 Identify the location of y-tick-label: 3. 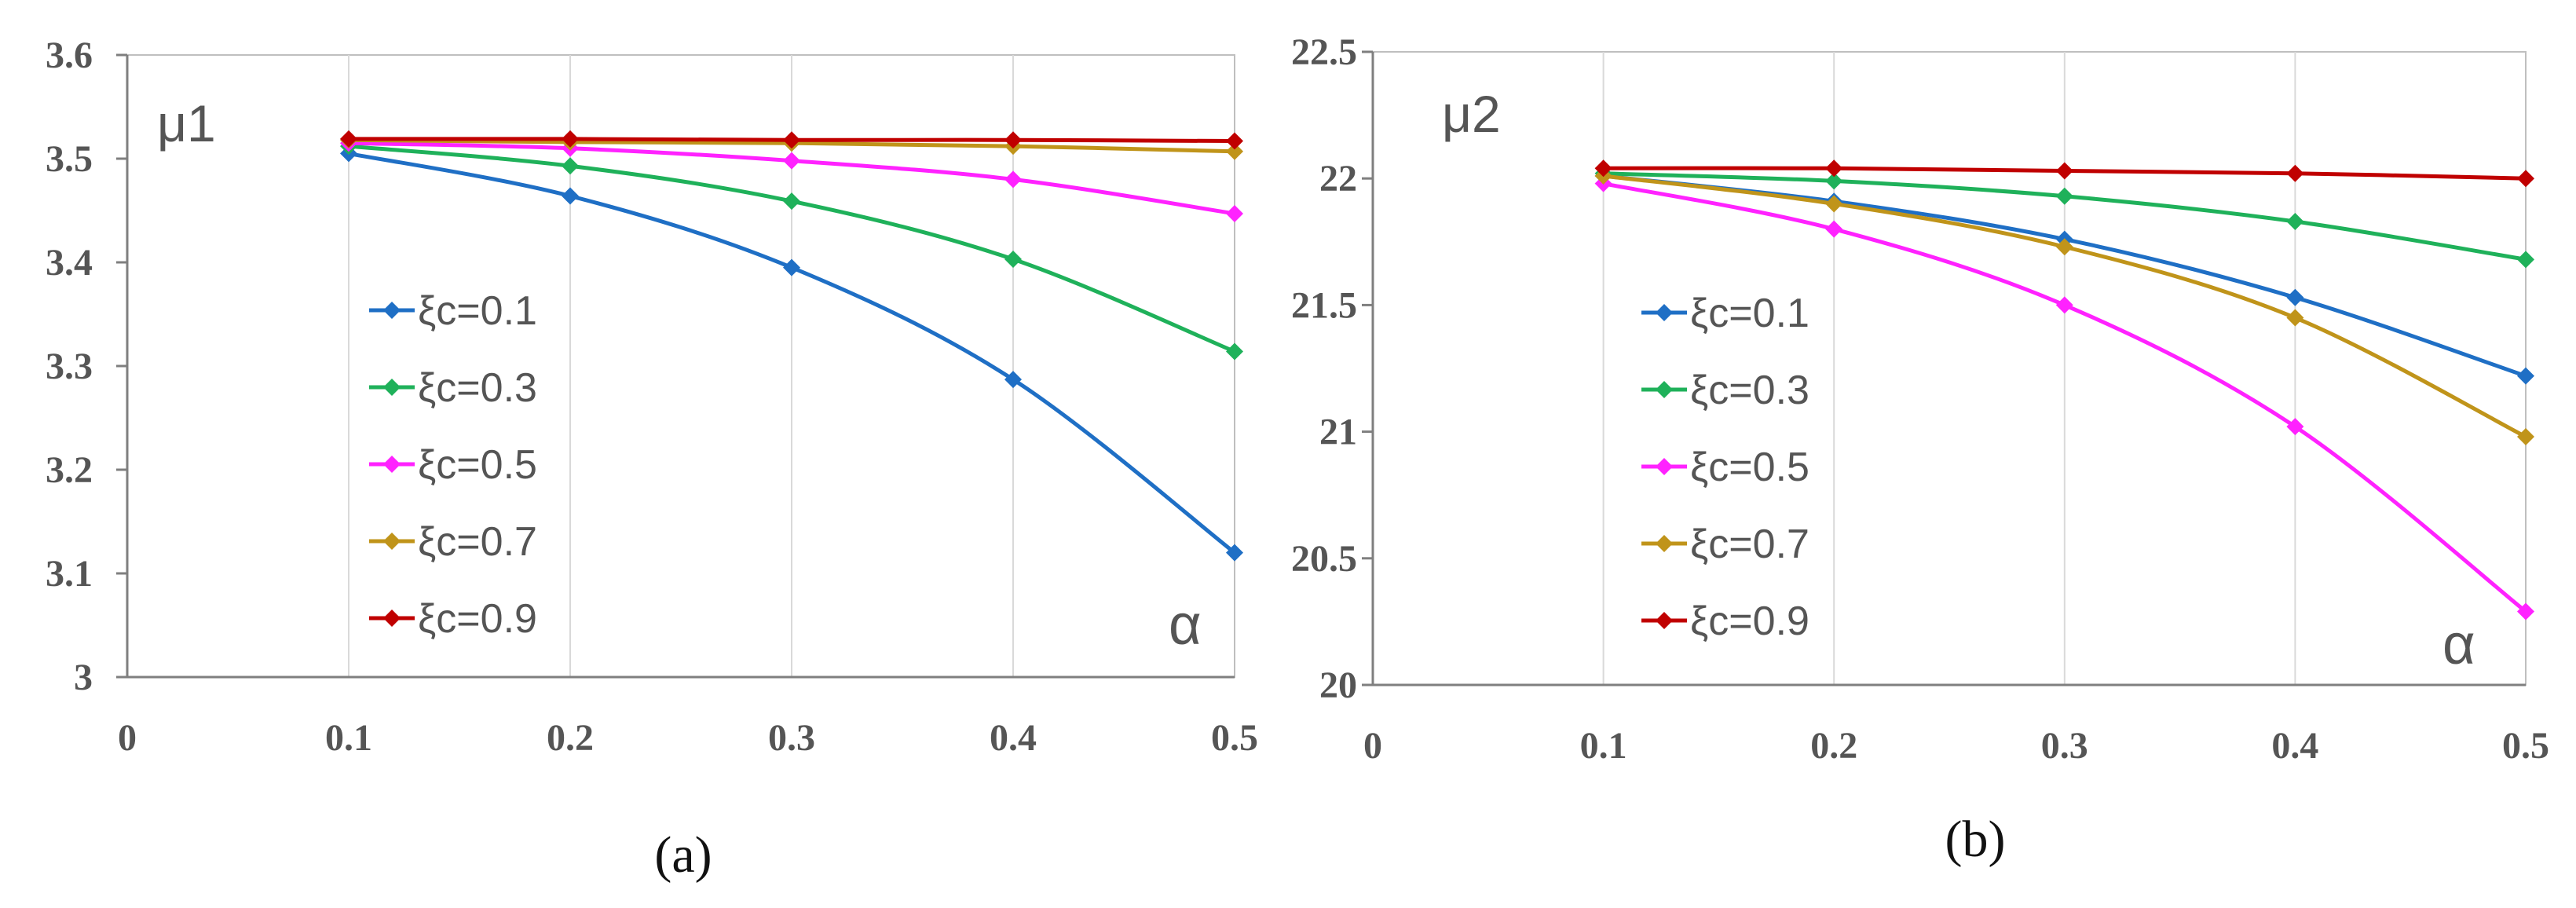
(84, 677).